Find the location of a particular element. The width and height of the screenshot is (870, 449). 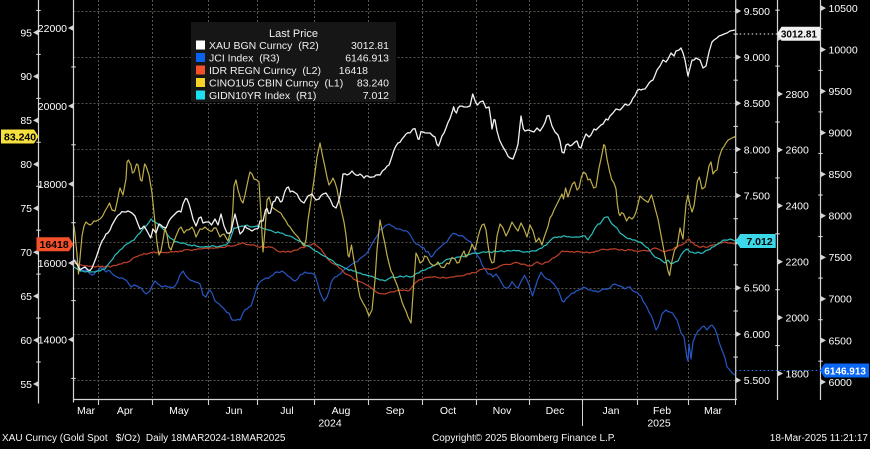

svg-text: 10000 is located at coordinates (843, 50).